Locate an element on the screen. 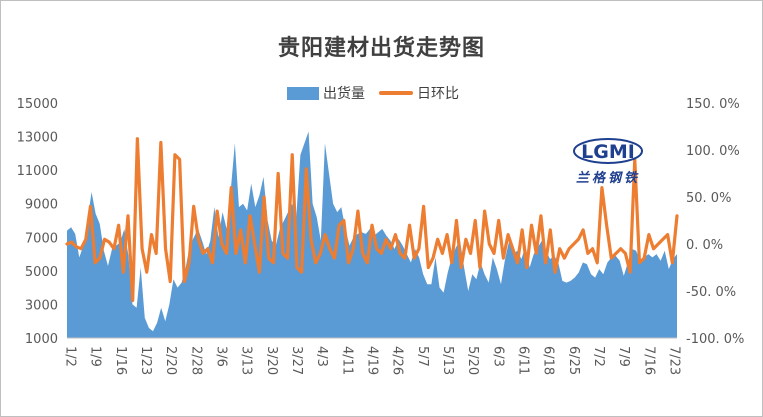  x-tick-label: 1/23 is located at coordinates (145, 360).